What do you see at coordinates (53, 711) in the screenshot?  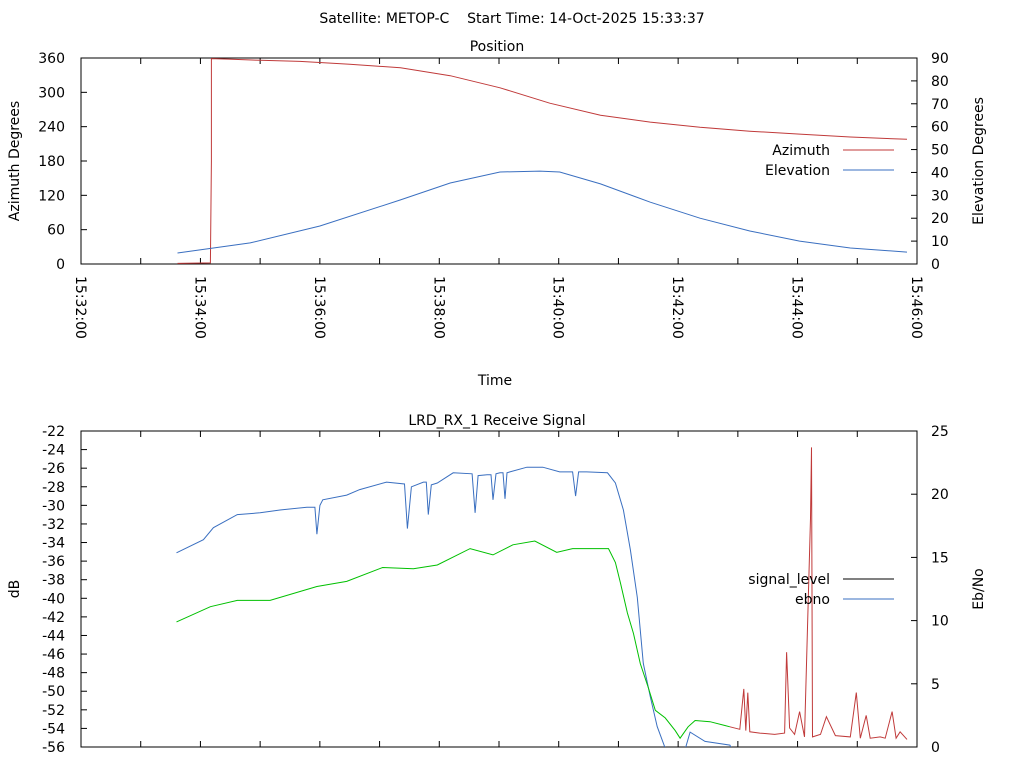 I see `y-tick-label: -52` at bounding box center [53, 711].